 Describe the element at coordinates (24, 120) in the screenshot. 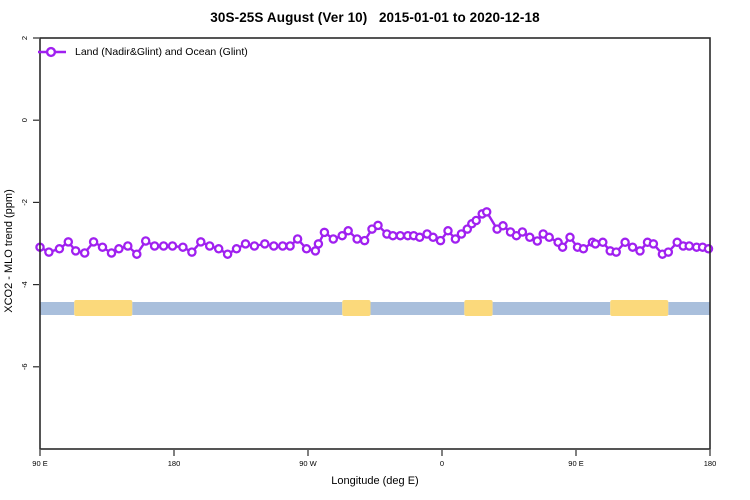

I see `y-axis-tick-label: 0` at that location.